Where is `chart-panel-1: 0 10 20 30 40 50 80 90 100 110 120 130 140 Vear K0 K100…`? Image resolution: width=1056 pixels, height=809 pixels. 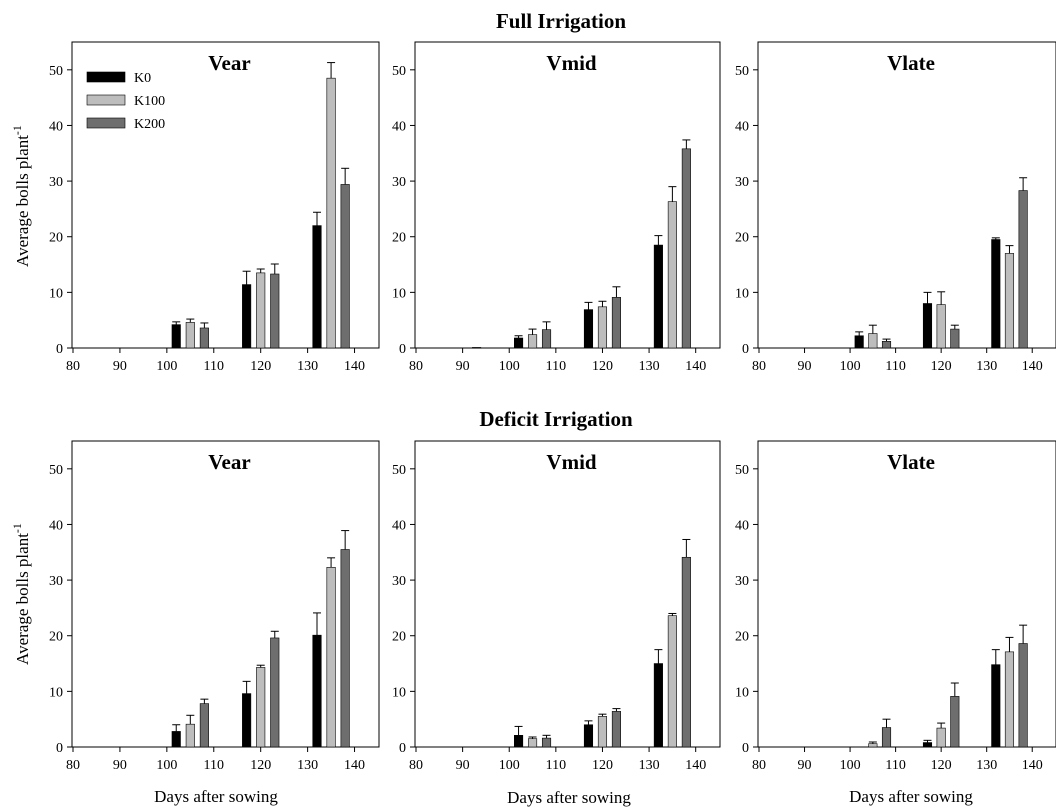 chart-panel-1: 0 10 20 30 40 50 80 90 100 110 120 130 140 Vear K0 K100… is located at coordinates (214, 207).